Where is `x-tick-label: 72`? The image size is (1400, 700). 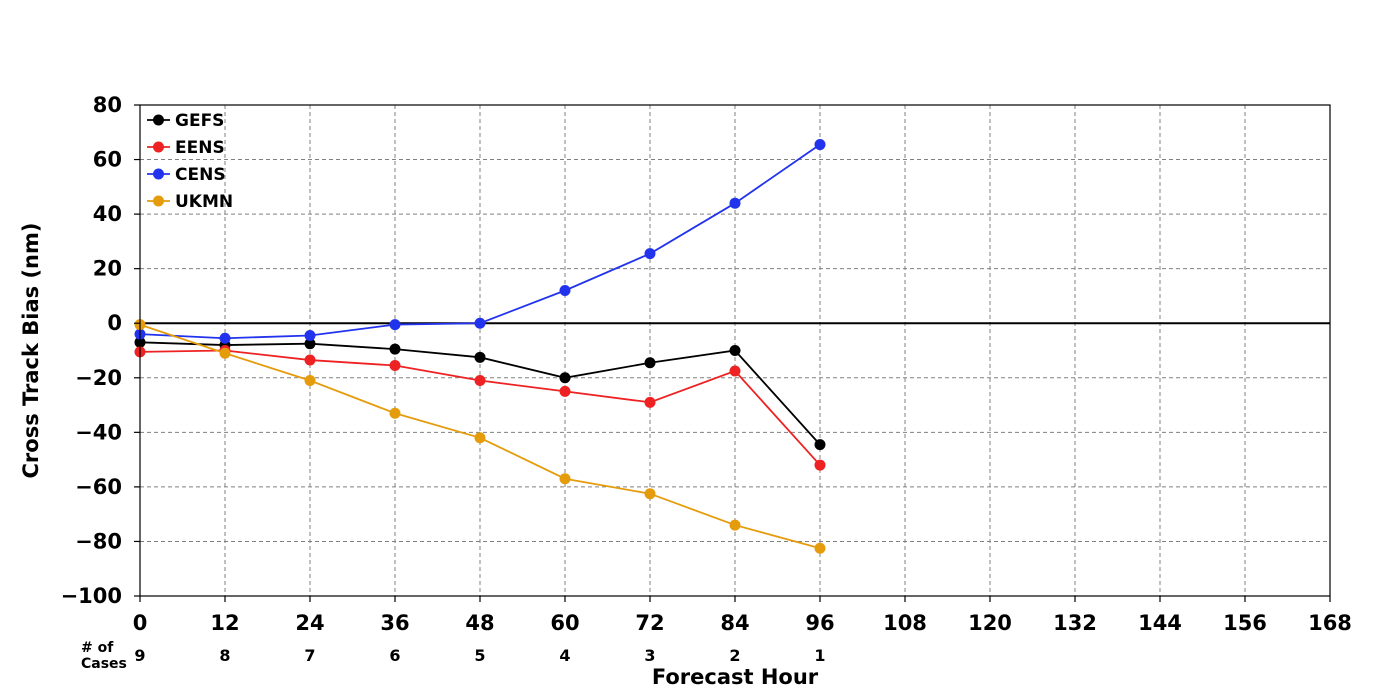 x-tick-label: 72 is located at coordinates (649, 623).